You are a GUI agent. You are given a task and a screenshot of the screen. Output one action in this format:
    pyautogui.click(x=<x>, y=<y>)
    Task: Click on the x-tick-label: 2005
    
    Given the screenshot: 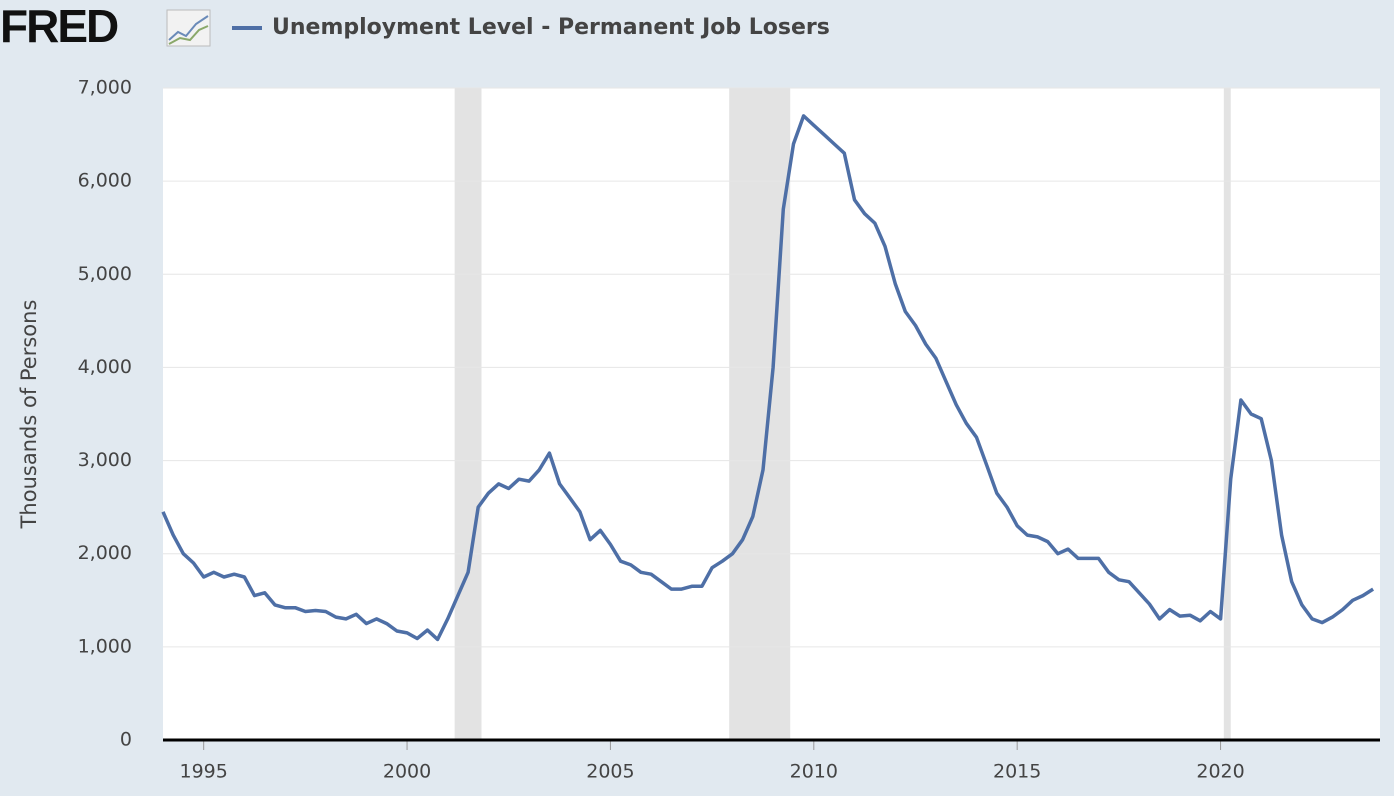 What is the action you would take?
    pyautogui.click(x=610, y=772)
    